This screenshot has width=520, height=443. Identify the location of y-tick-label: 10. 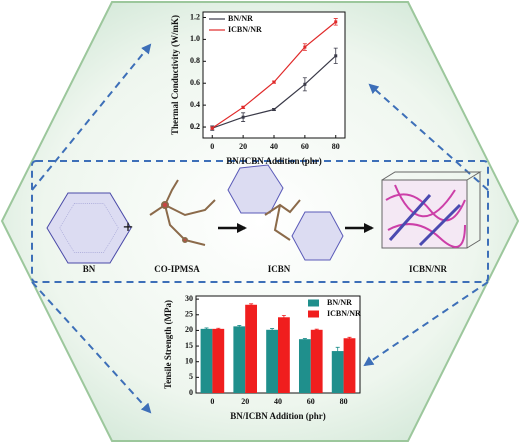
(189, 361).